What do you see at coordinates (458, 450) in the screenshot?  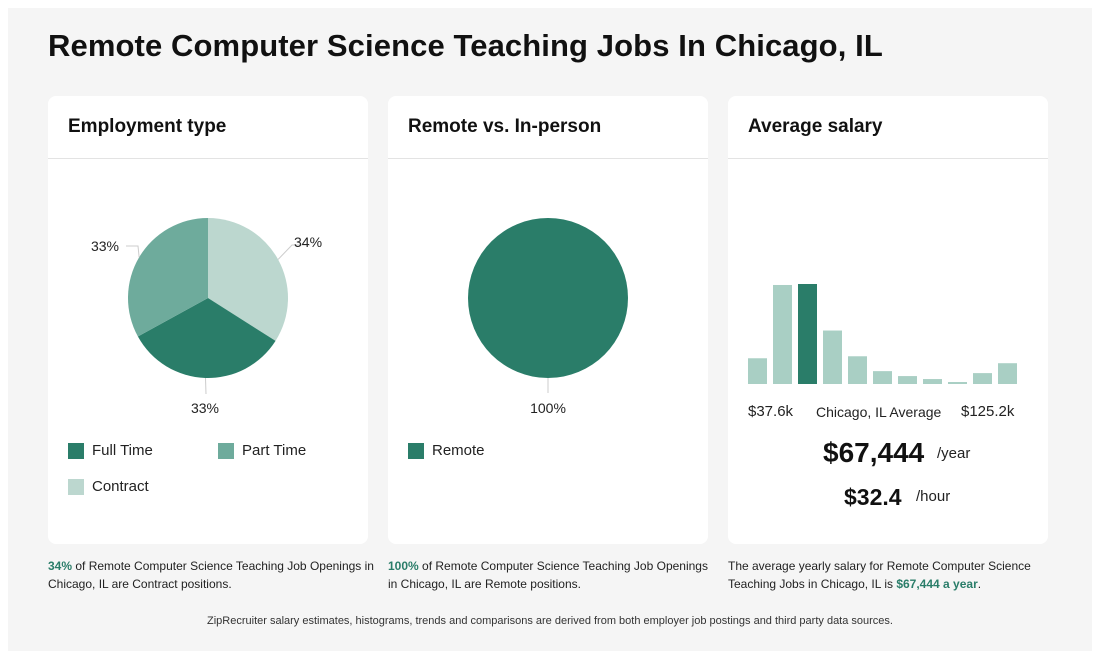 I see `legend-label: Remote` at bounding box center [458, 450].